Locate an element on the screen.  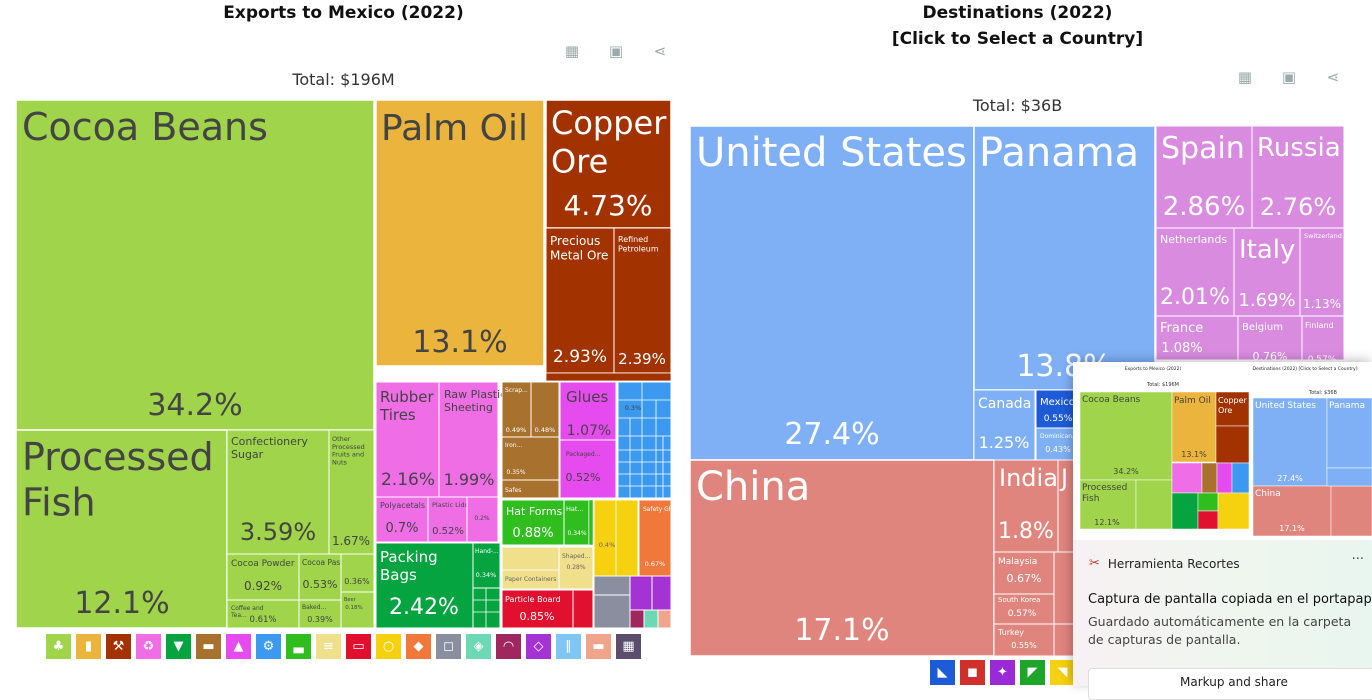
small-food-tile: 0.36% is located at coordinates (357, 573).